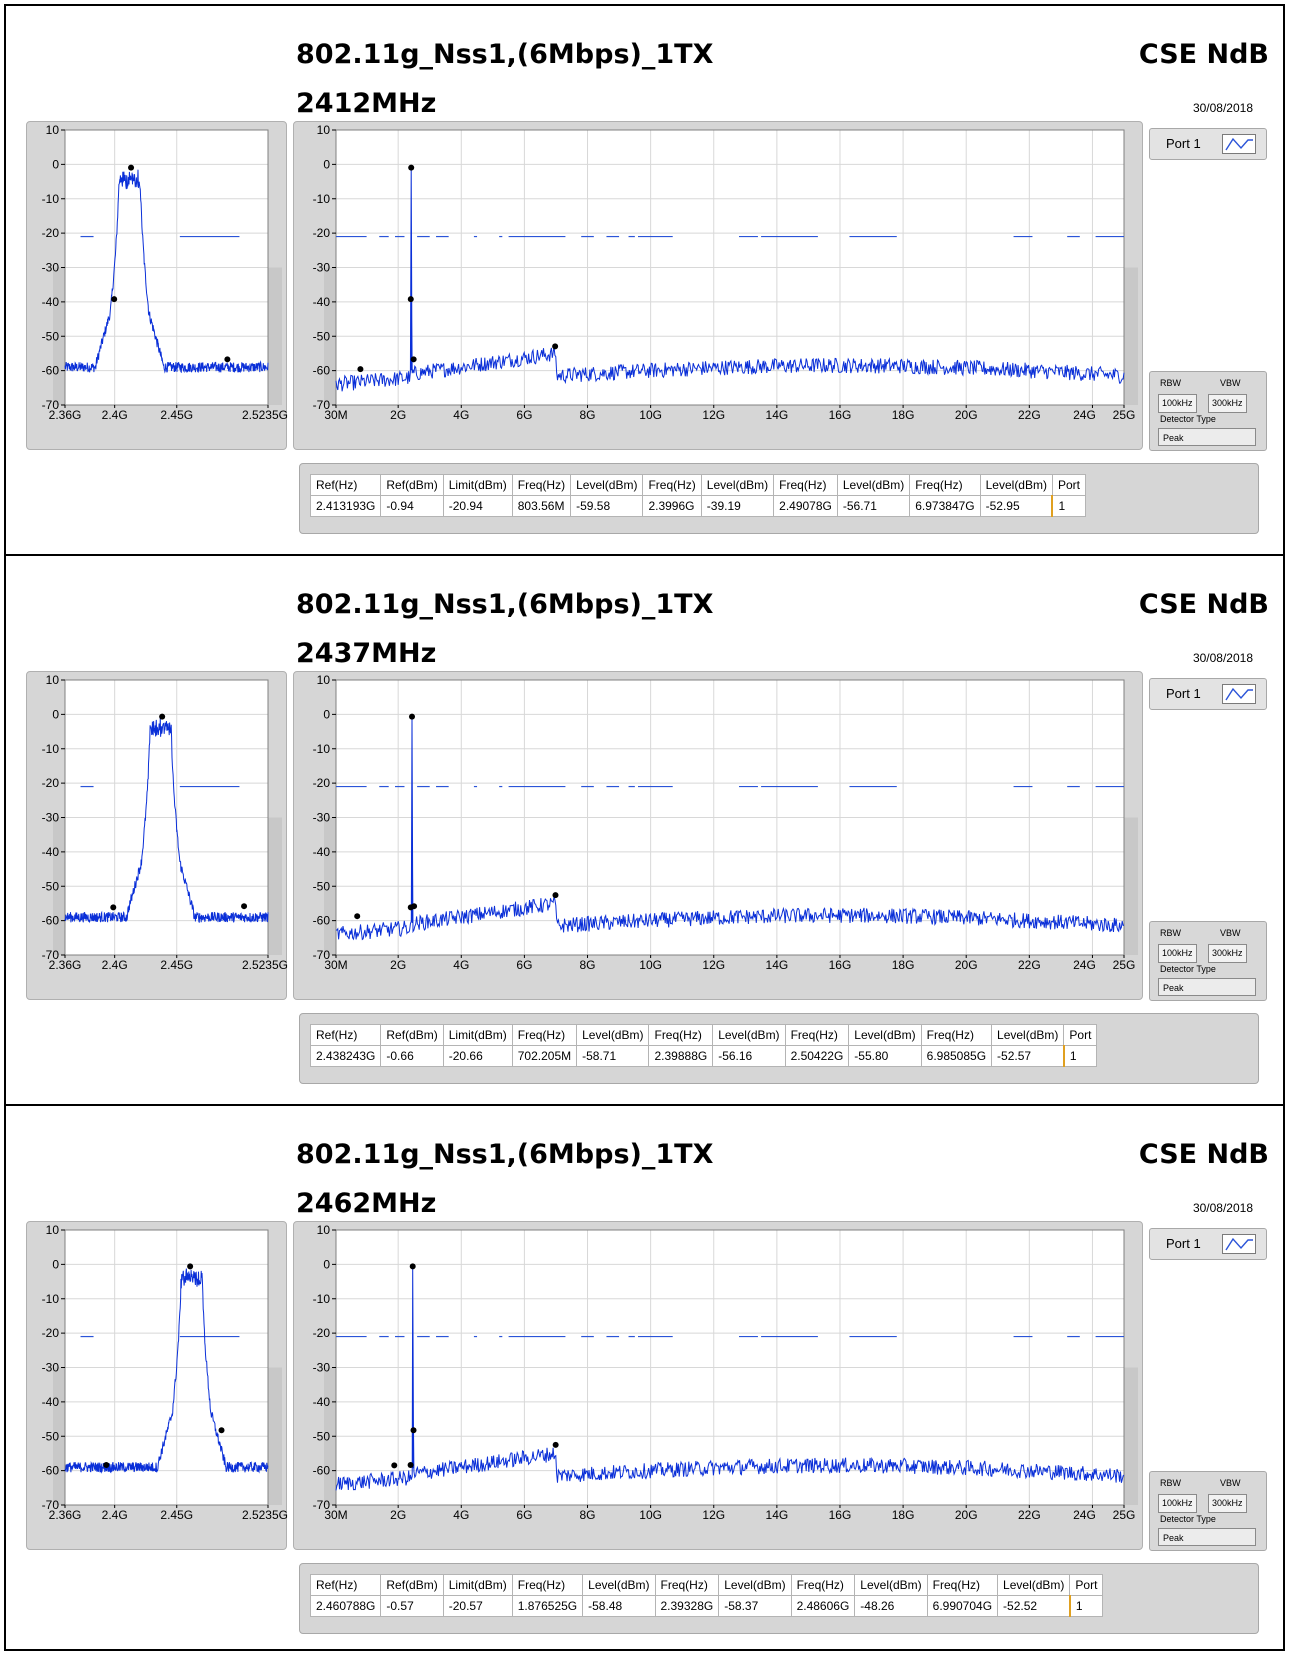 The width and height of the screenshot is (1292, 1657). Describe the element at coordinates (1203, 1154) in the screenshot. I see `brand-label: CSE NdB` at that location.